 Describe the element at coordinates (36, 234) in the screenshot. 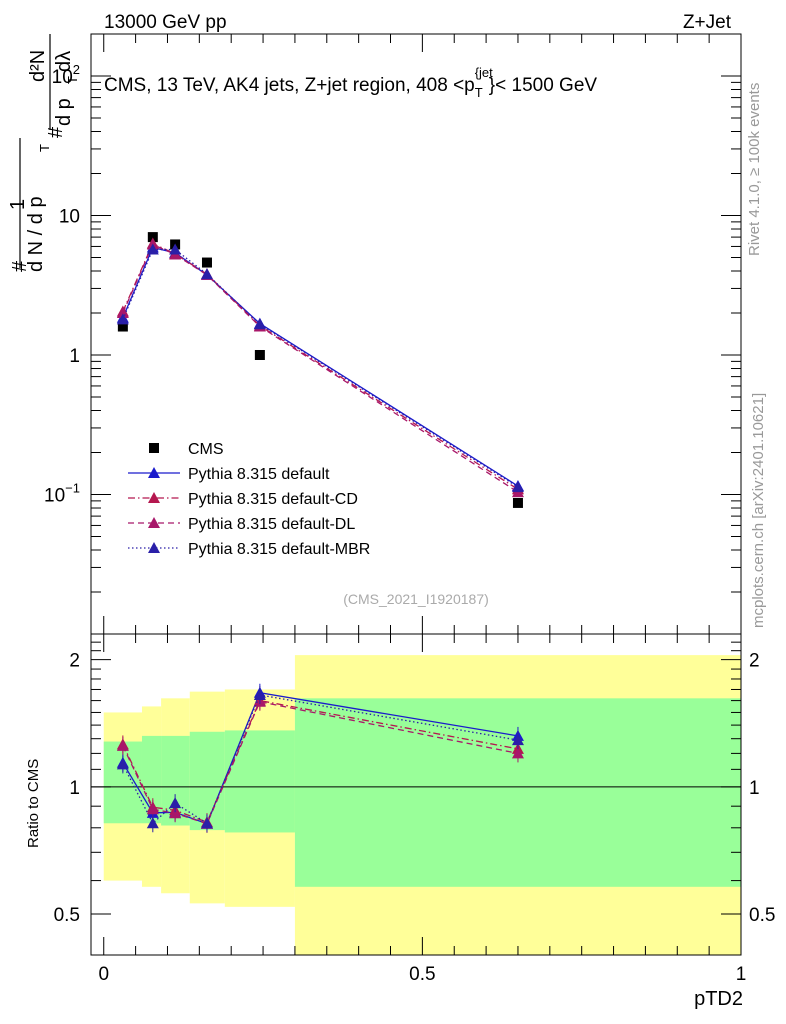

I see `ylabel-dN: d N / d p` at that location.